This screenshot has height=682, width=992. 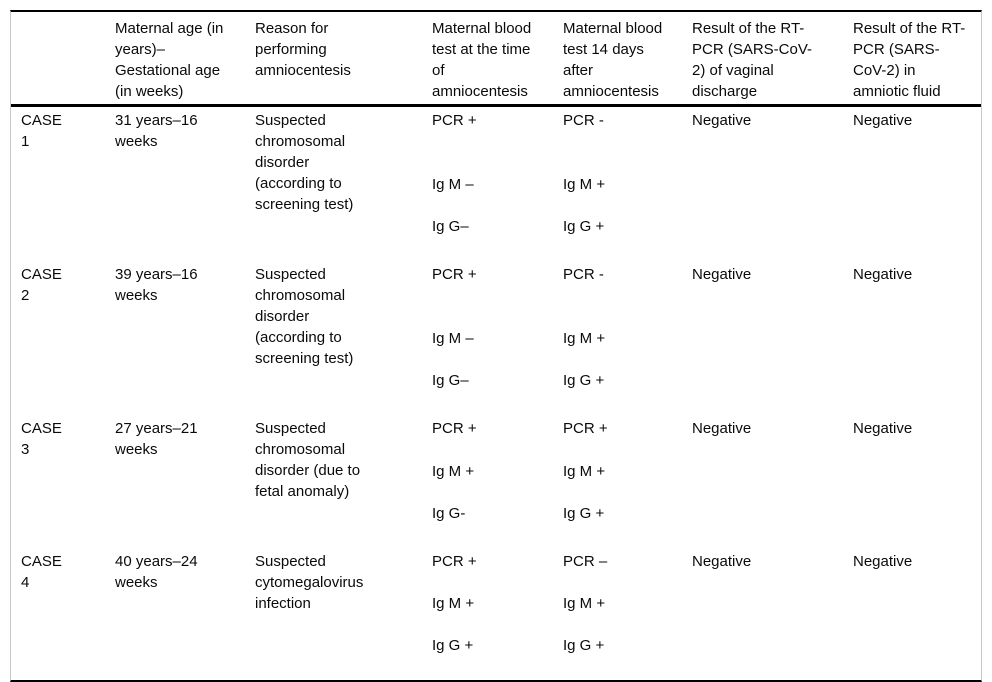 I want to click on blood-test-14d-cell: PCR – Ig M + Ig G +, so click(x=617, y=614).